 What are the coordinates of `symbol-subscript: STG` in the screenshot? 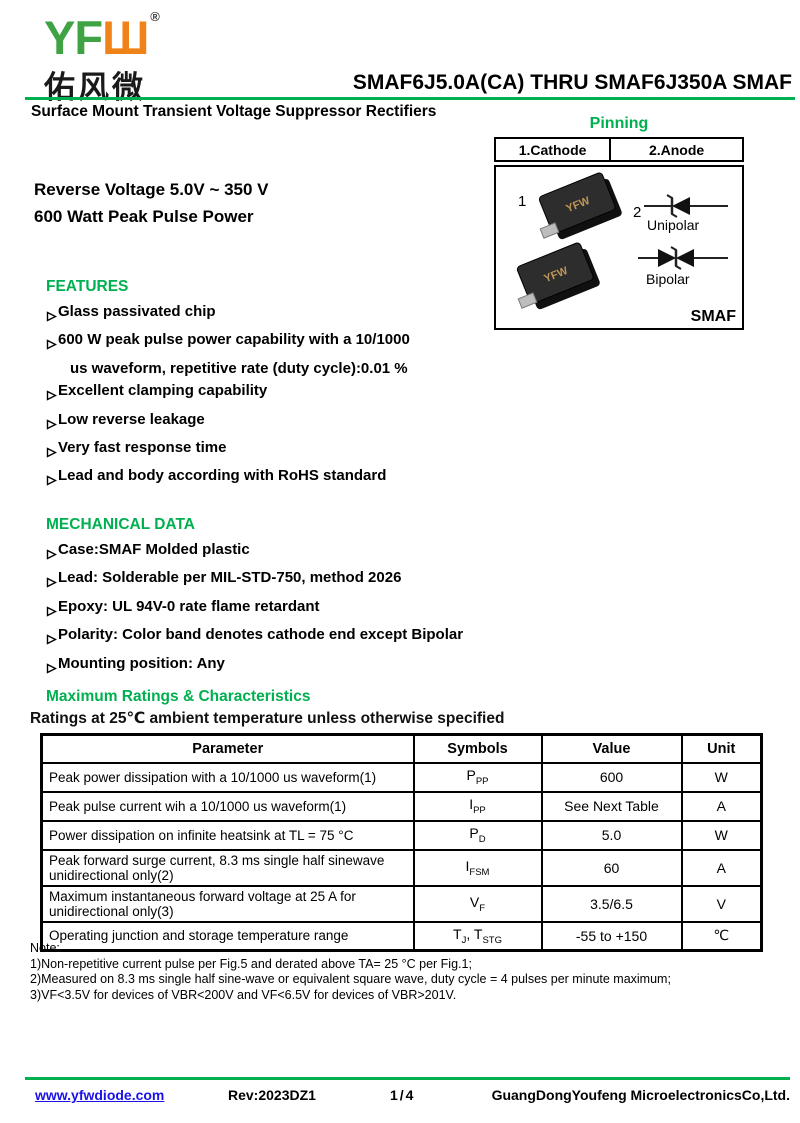 It's located at (492, 940).